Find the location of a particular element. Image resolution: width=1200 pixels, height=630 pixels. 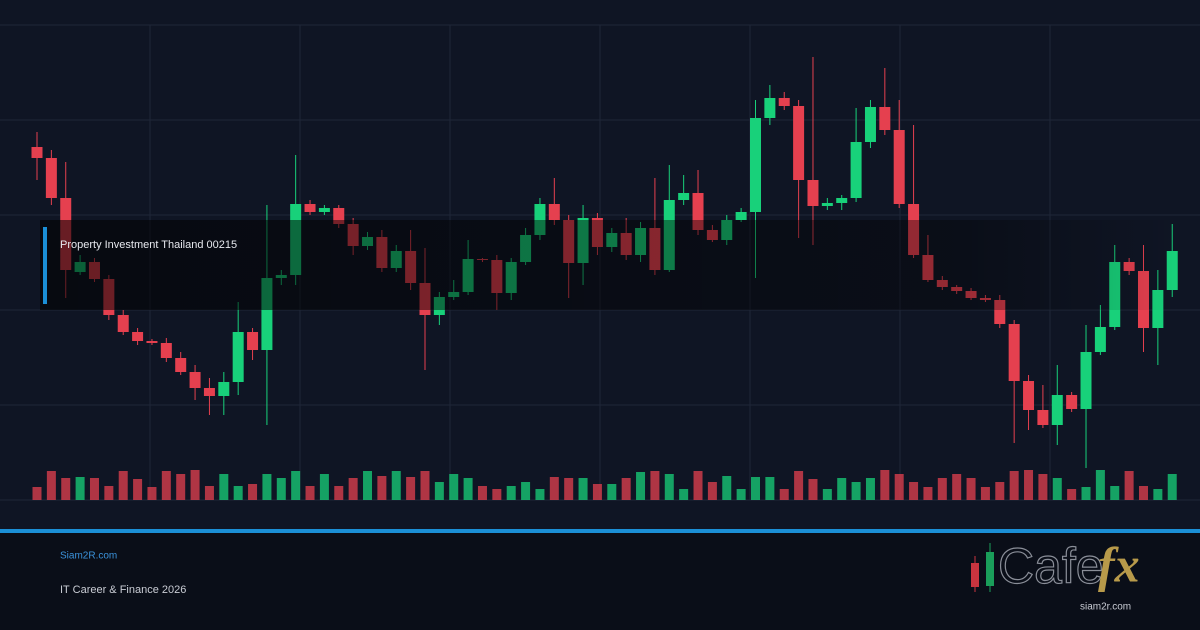

logo-icon is located at coordinates (982, 567).